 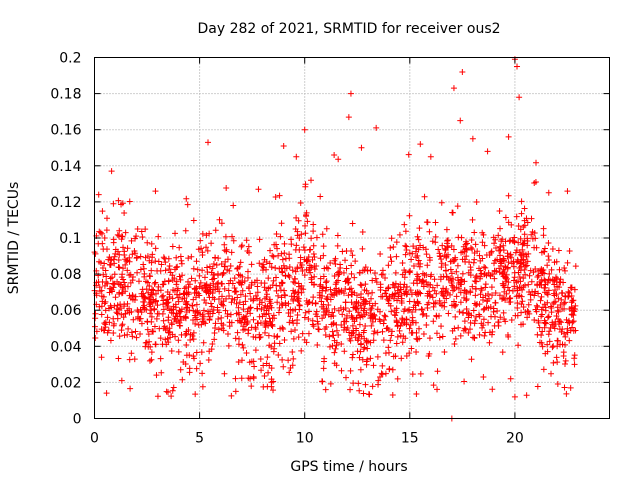 What do you see at coordinates (65, 347) in the screenshot?
I see `y-tick-label: 0.04` at bounding box center [65, 347].